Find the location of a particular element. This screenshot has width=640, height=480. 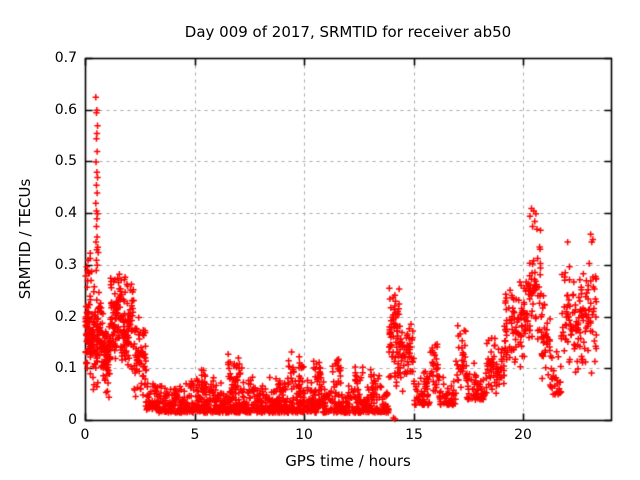

x-axis-title: GPS time / hours is located at coordinates (348, 461).